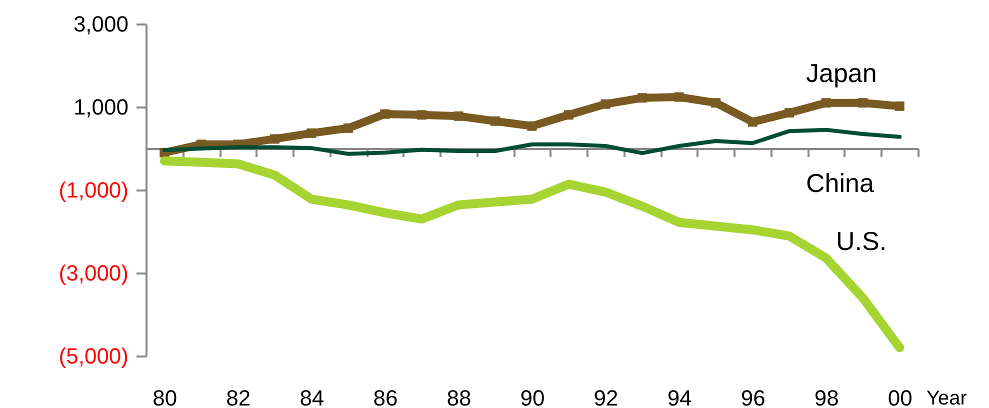 This screenshot has width=989, height=408. I want to click on x-tick-label: 92, so click(606, 397).